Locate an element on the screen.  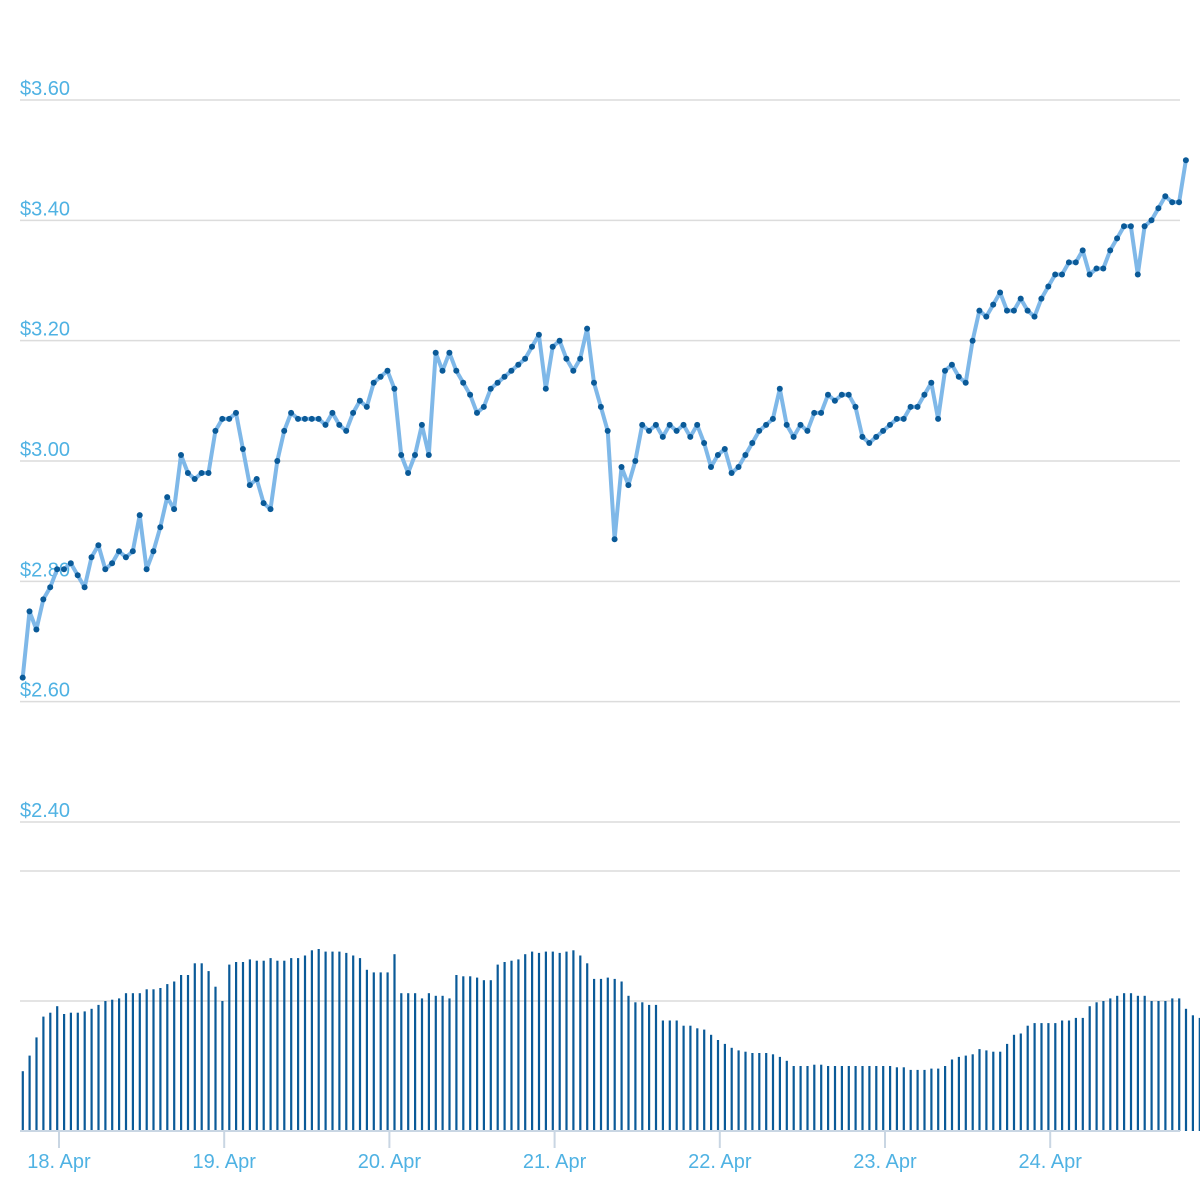
x-tick-label: 24. Apr is located at coordinates (1051, 1162).